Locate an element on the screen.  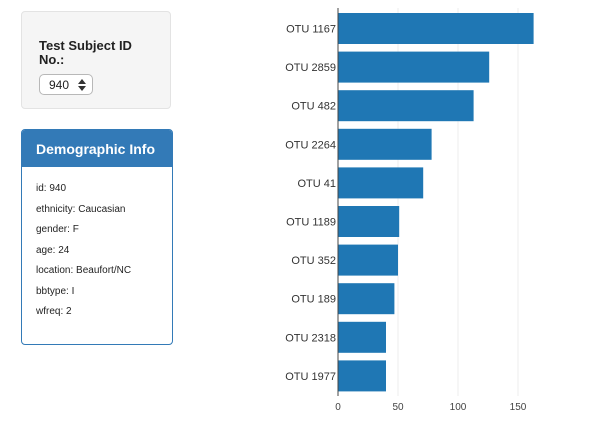
selector-panel: Test Subject ID No.: 940 is located at coordinates (96, 60).